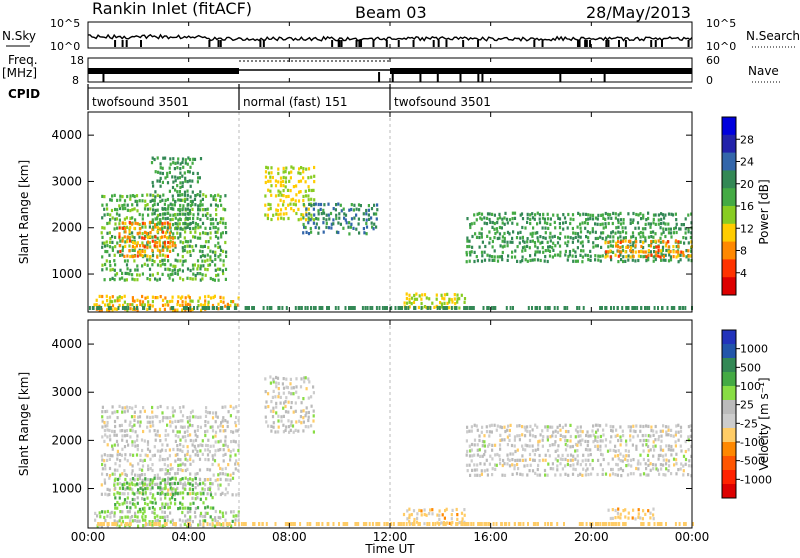 The height and width of the screenshot is (558, 800). I want to click on x-tick-label: 04:00, so click(188, 537).